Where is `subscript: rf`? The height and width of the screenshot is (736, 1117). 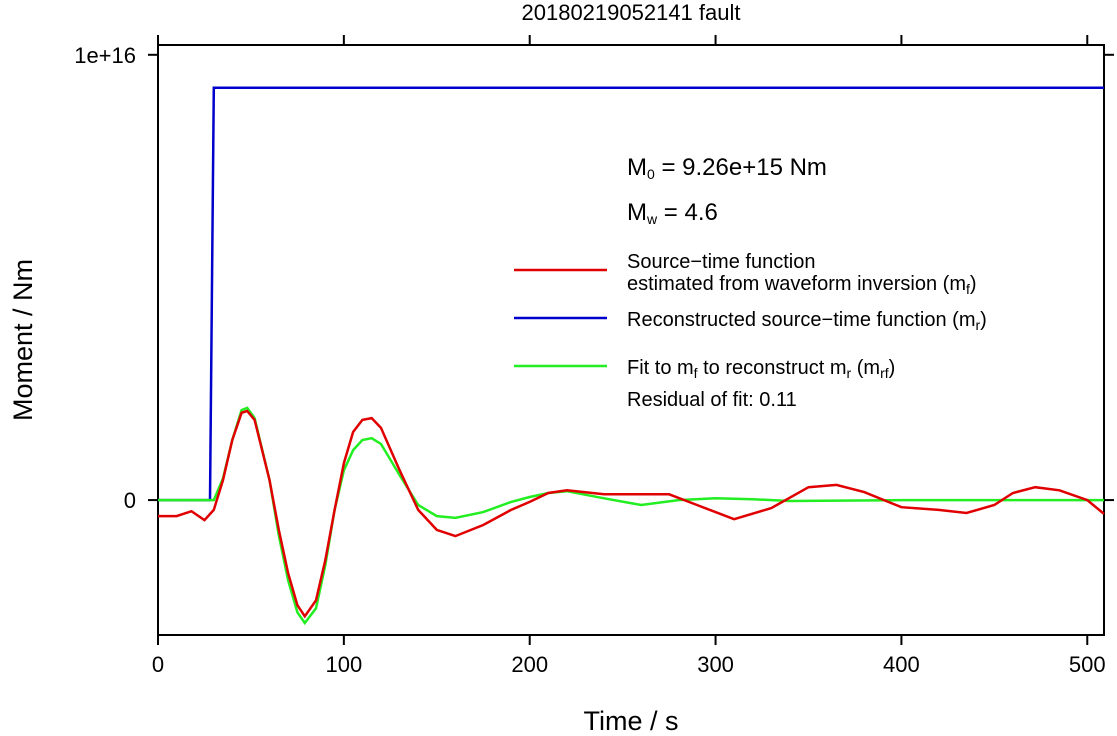
subscript: rf is located at coordinates (884, 373).